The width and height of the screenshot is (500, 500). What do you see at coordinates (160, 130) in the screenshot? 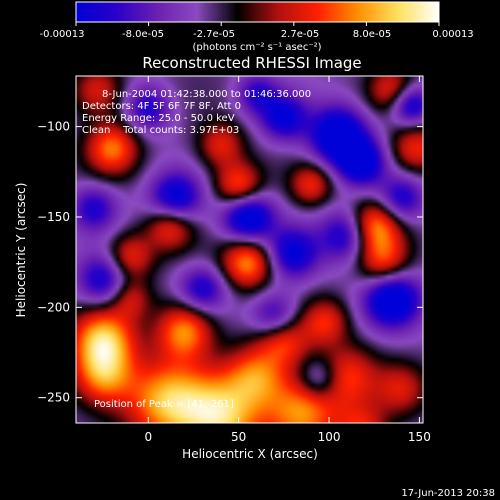
I see `annotation-total-counts: Clean Total counts: 3.97E+03` at bounding box center [160, 130].